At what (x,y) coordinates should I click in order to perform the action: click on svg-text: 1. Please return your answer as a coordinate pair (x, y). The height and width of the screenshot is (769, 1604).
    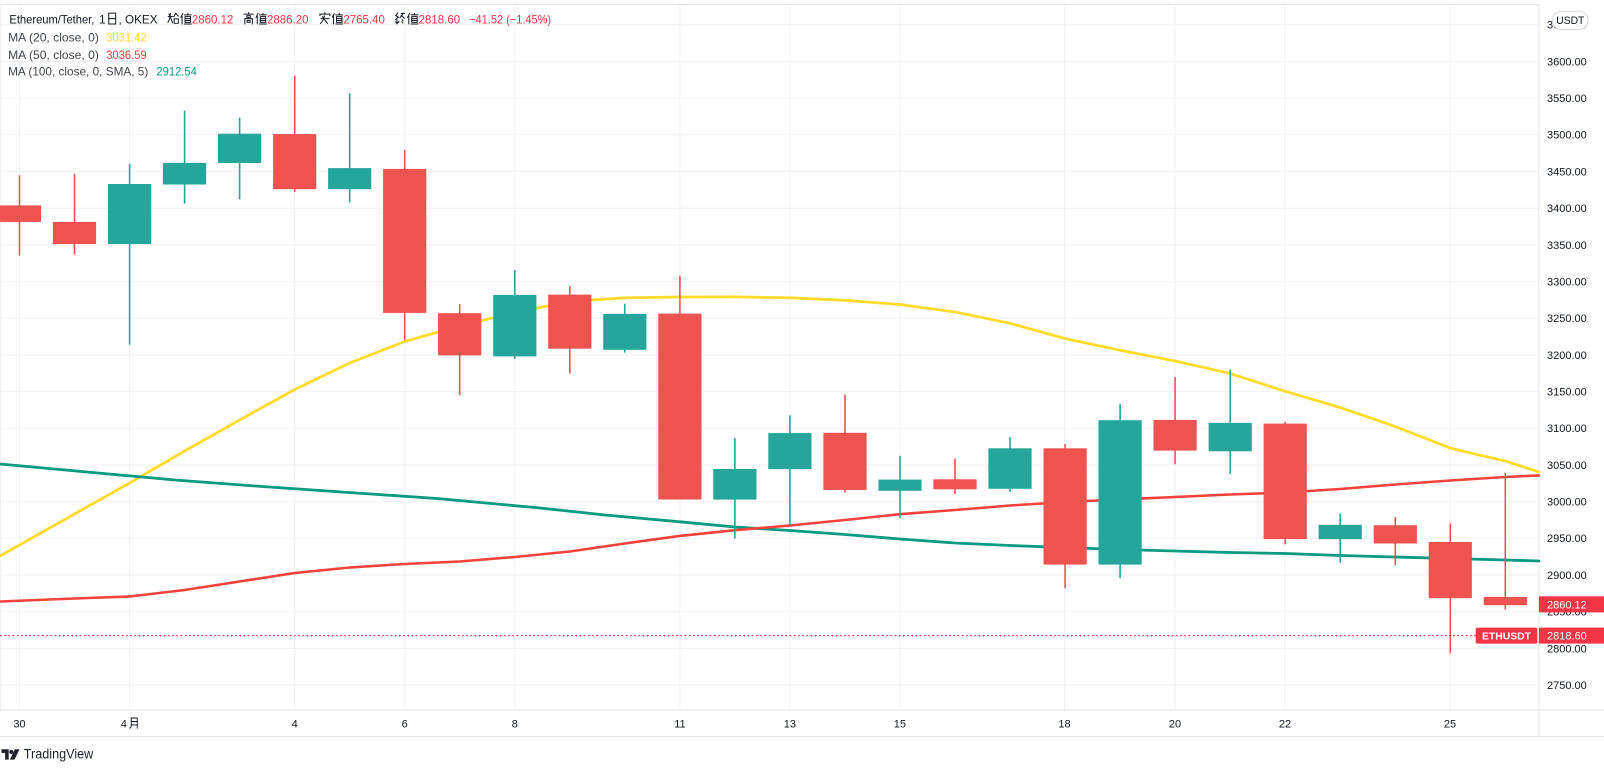
    Looking at the image, I should click on (102, 19).